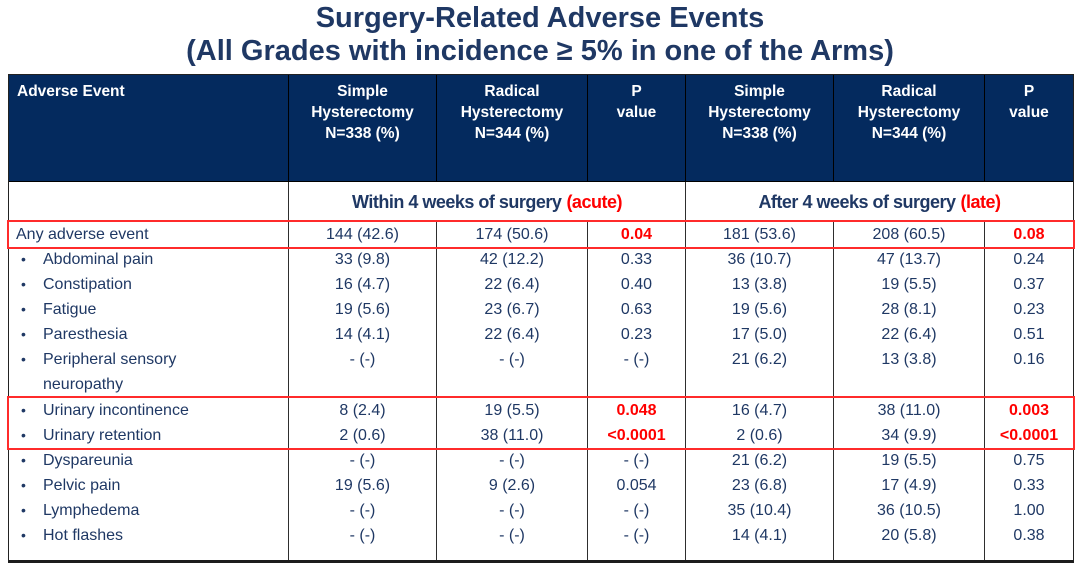 The width and height of the screenshot is (1080, 569). What do you see at coordinates (909, 334) in the screenshot?
I see `cell-paresthesia-col5: 22 (6.4)` at bounding box center [909, 334].